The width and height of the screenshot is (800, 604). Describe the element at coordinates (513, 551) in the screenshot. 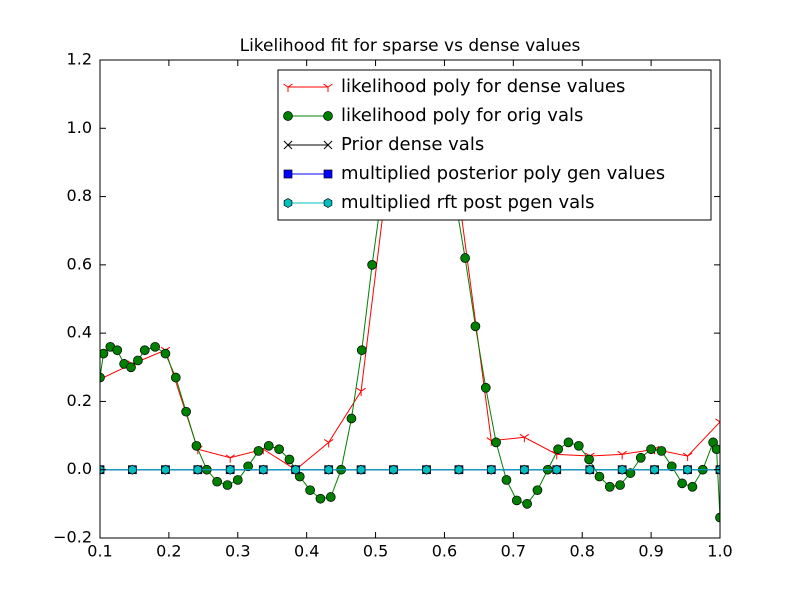

I see `x-tick-label: 0.7` at that location.